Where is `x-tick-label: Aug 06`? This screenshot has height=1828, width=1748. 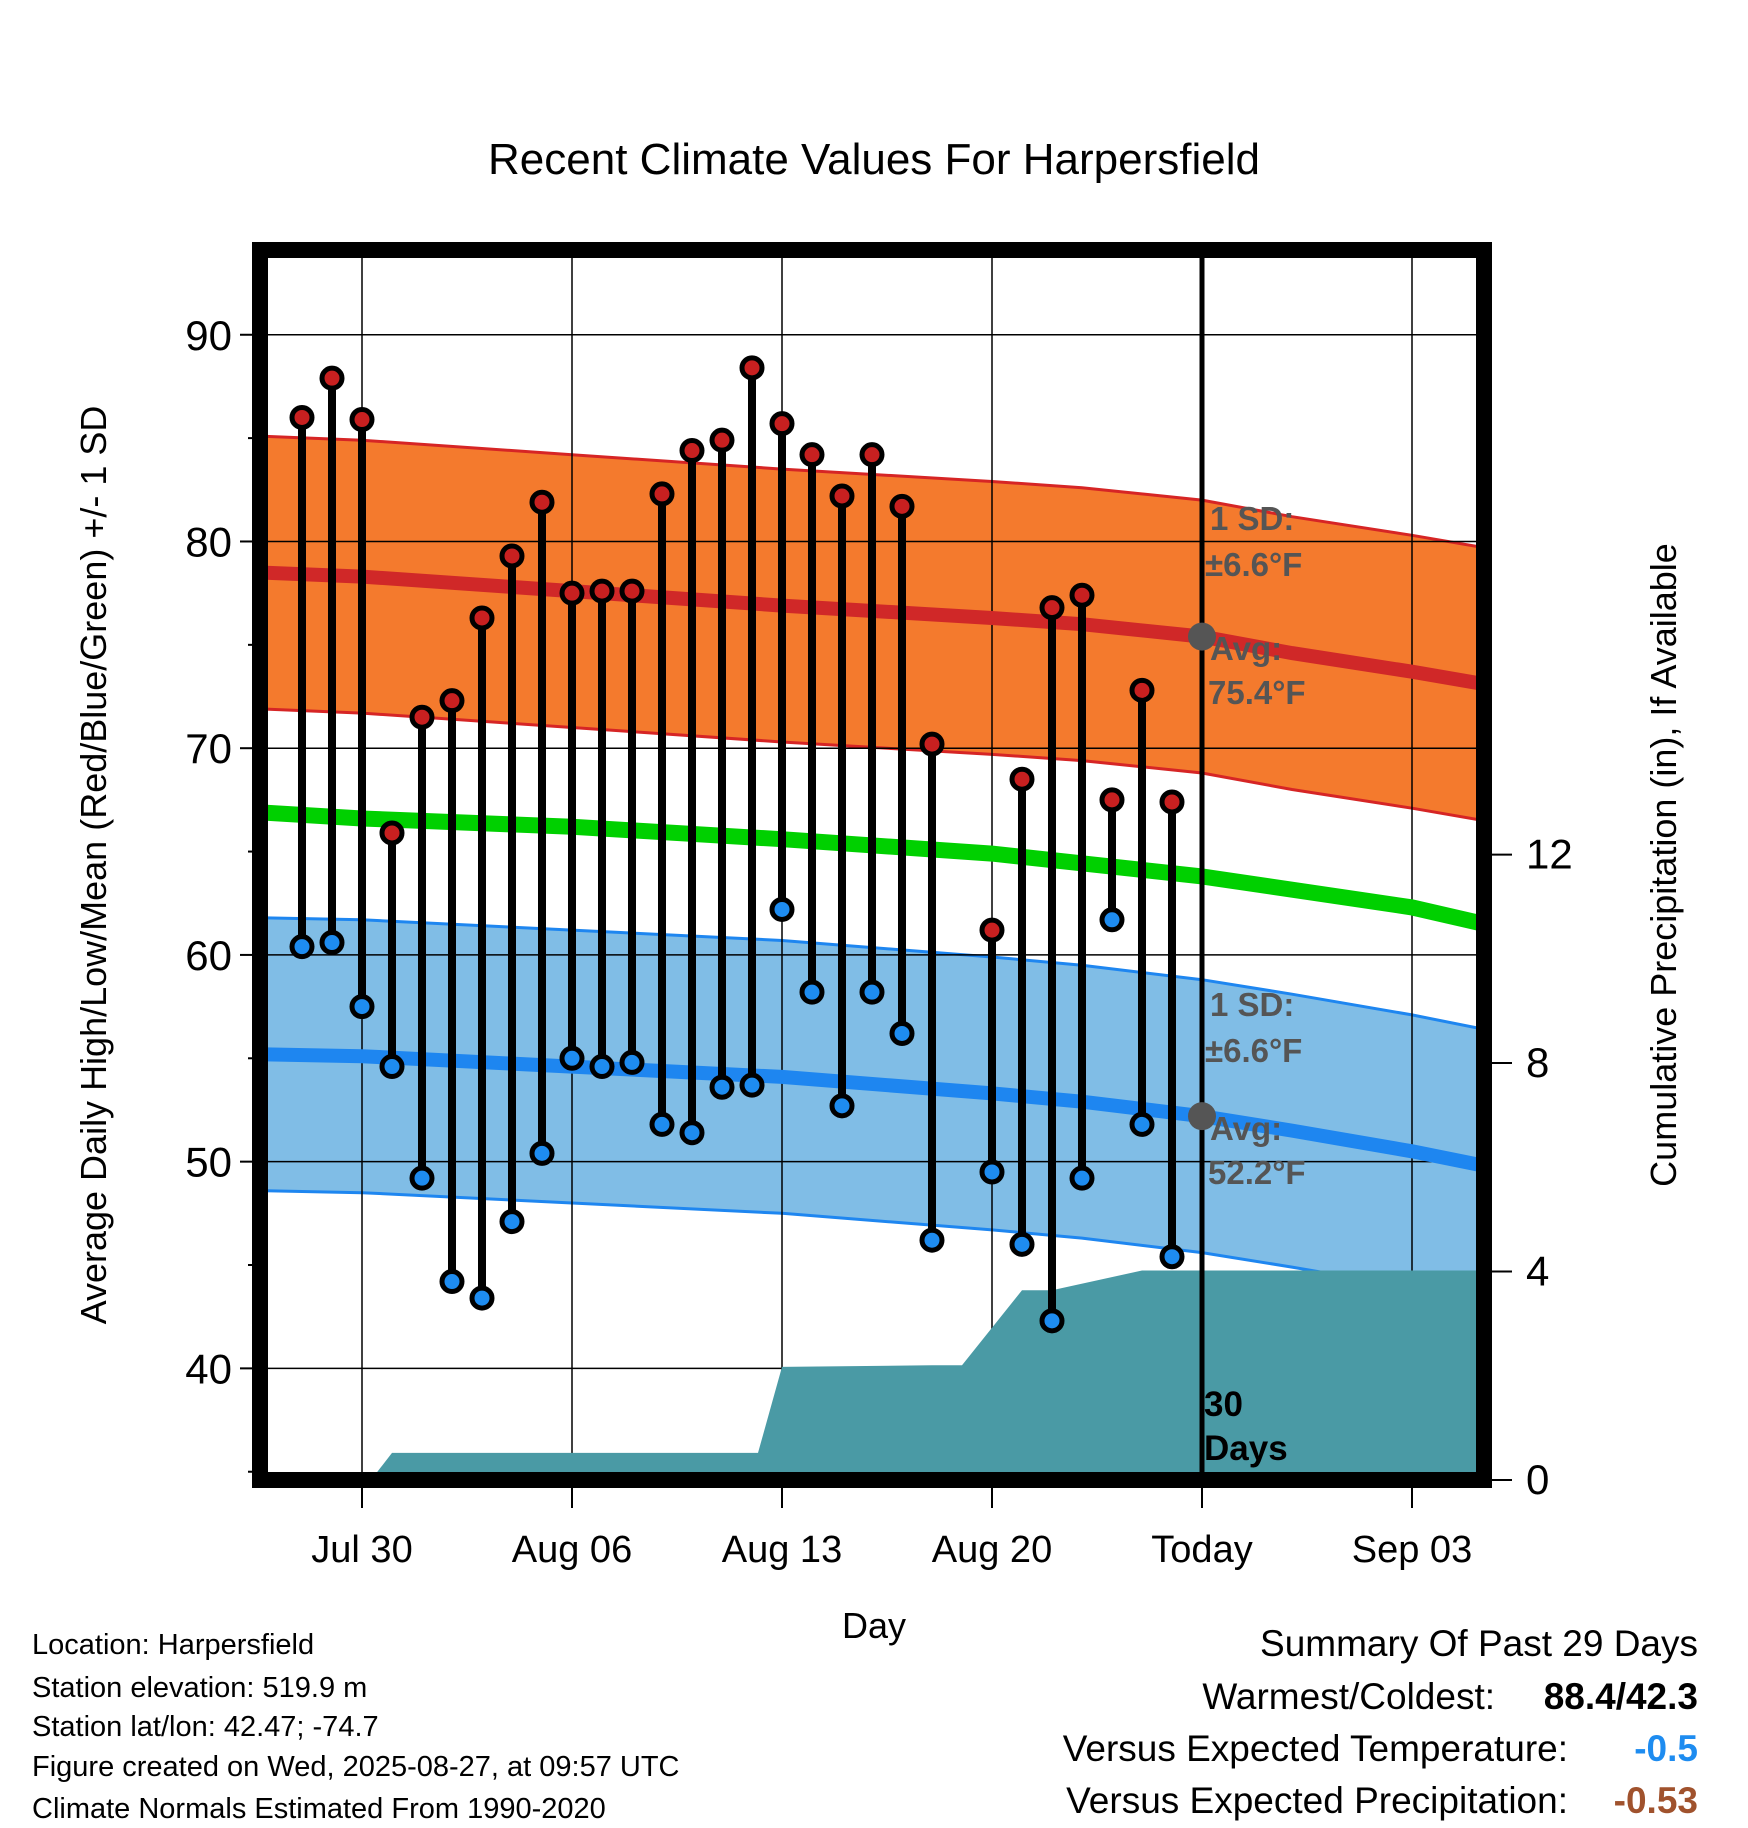
x-tick-label: Aug 06 is located at coordinates (572, 1550).